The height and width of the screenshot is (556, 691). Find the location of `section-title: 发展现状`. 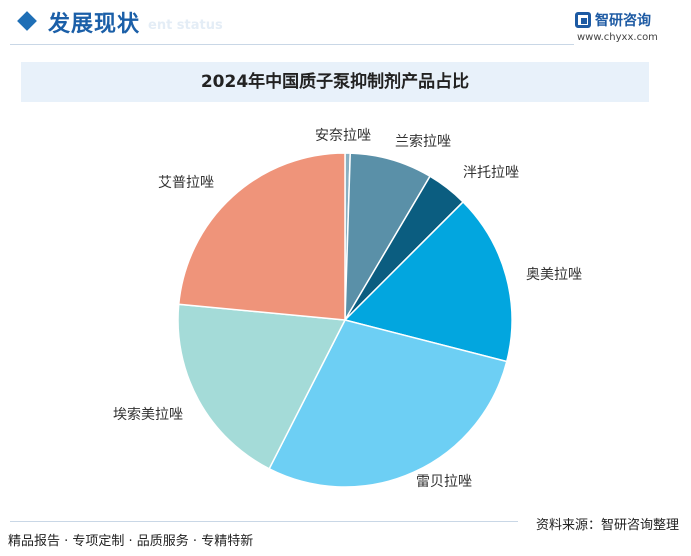

section-title: 发展现状 is located at coordinates (94, 24).